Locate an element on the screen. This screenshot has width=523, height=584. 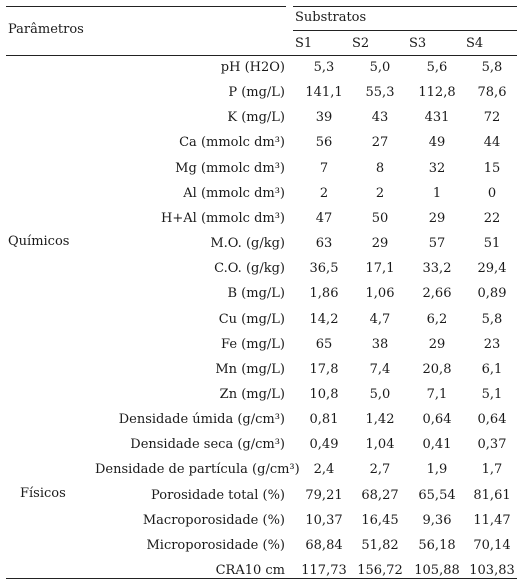
row-value-s2: 55,3 is located at coordinates (380, 92).